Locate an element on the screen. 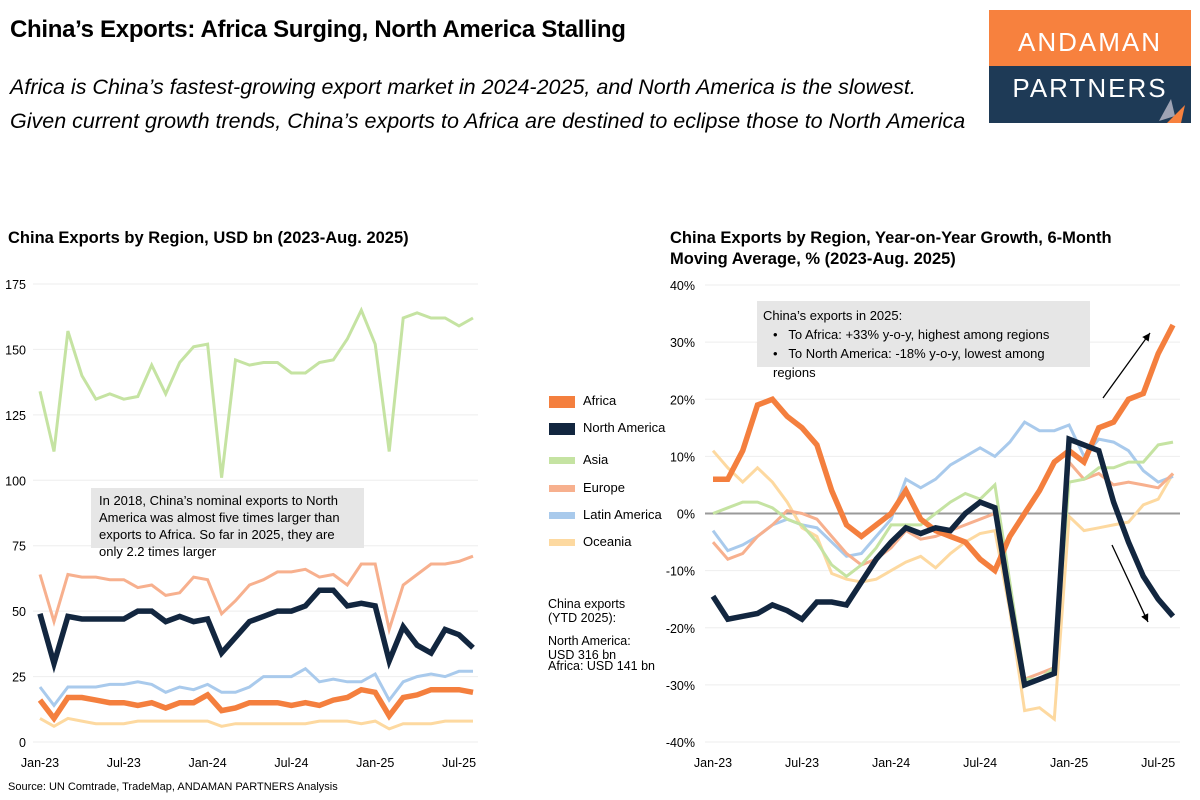  y-tick-label: -30% is located at coordinates (680, 686).